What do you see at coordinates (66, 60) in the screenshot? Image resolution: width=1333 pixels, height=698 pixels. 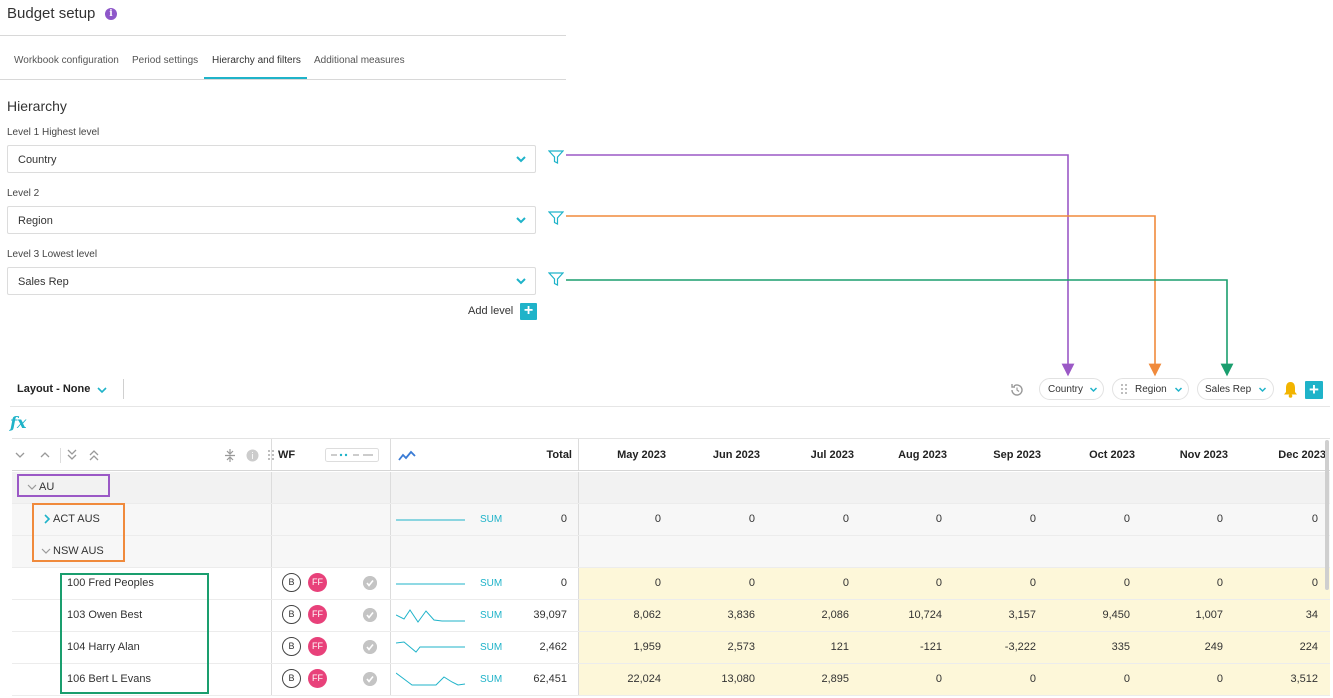 I see `tab-workbook-configuration: Workbook configuration` at bounding box center [66, 60].